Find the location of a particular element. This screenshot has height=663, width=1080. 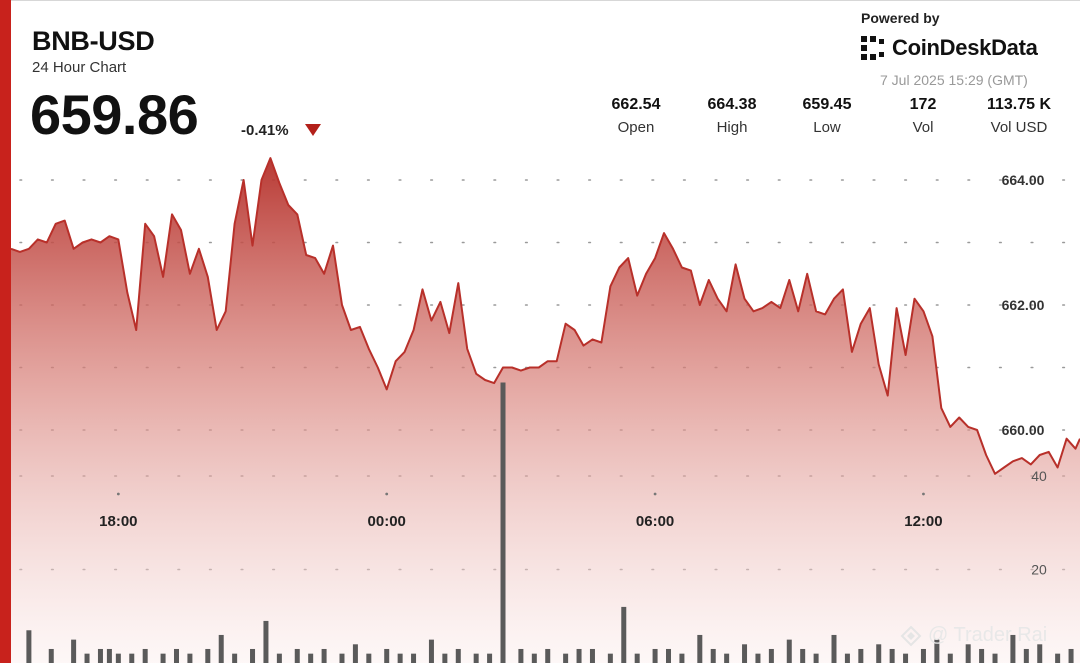

stat-label: Vol is located at coordinates (923, 127).